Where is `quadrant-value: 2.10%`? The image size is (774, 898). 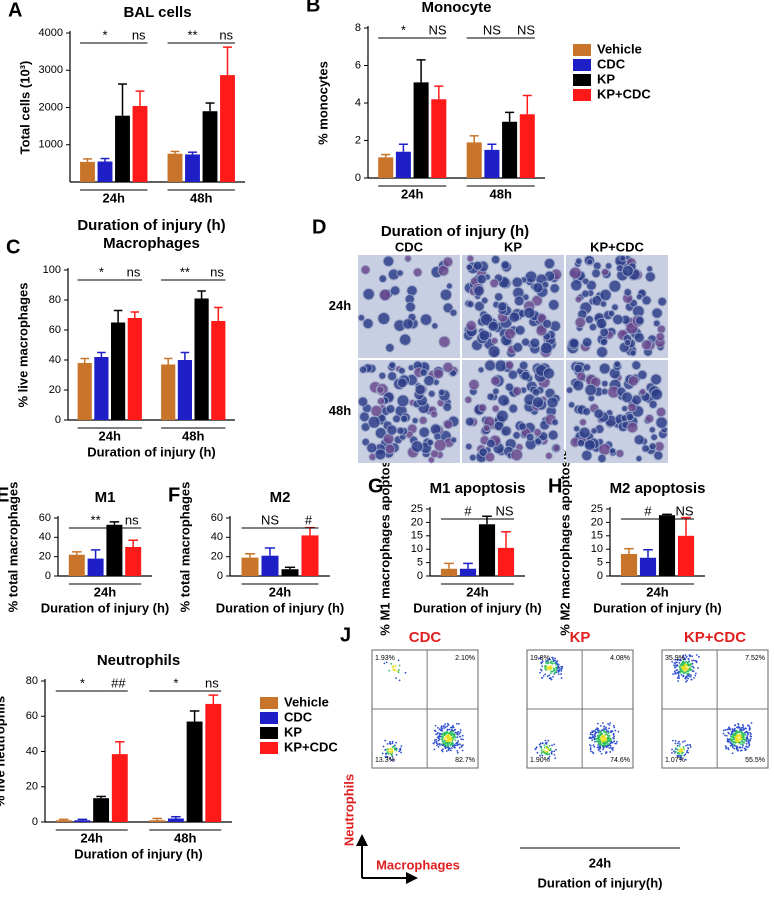
quadrant-value: 2.10% is located at coordinates (465, 658).